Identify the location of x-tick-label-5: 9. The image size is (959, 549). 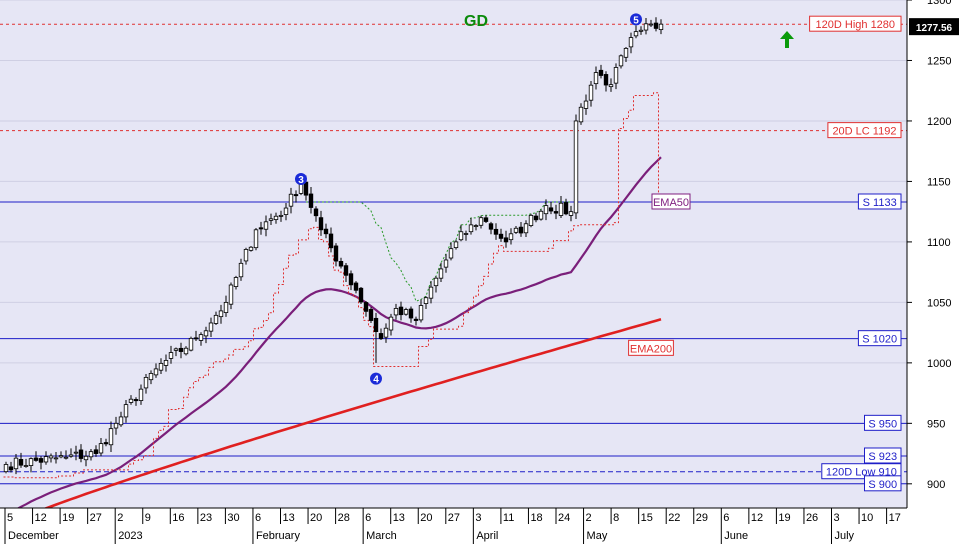
(148, 518).